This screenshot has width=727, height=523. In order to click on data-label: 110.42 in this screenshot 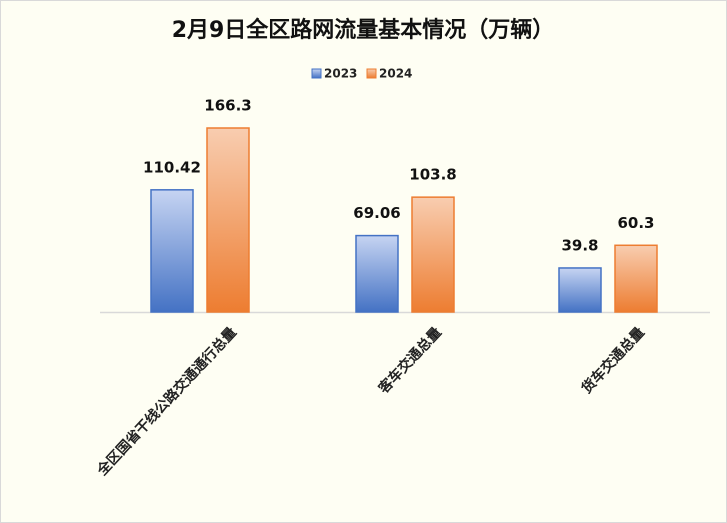, I will do `click(172, 167)`.